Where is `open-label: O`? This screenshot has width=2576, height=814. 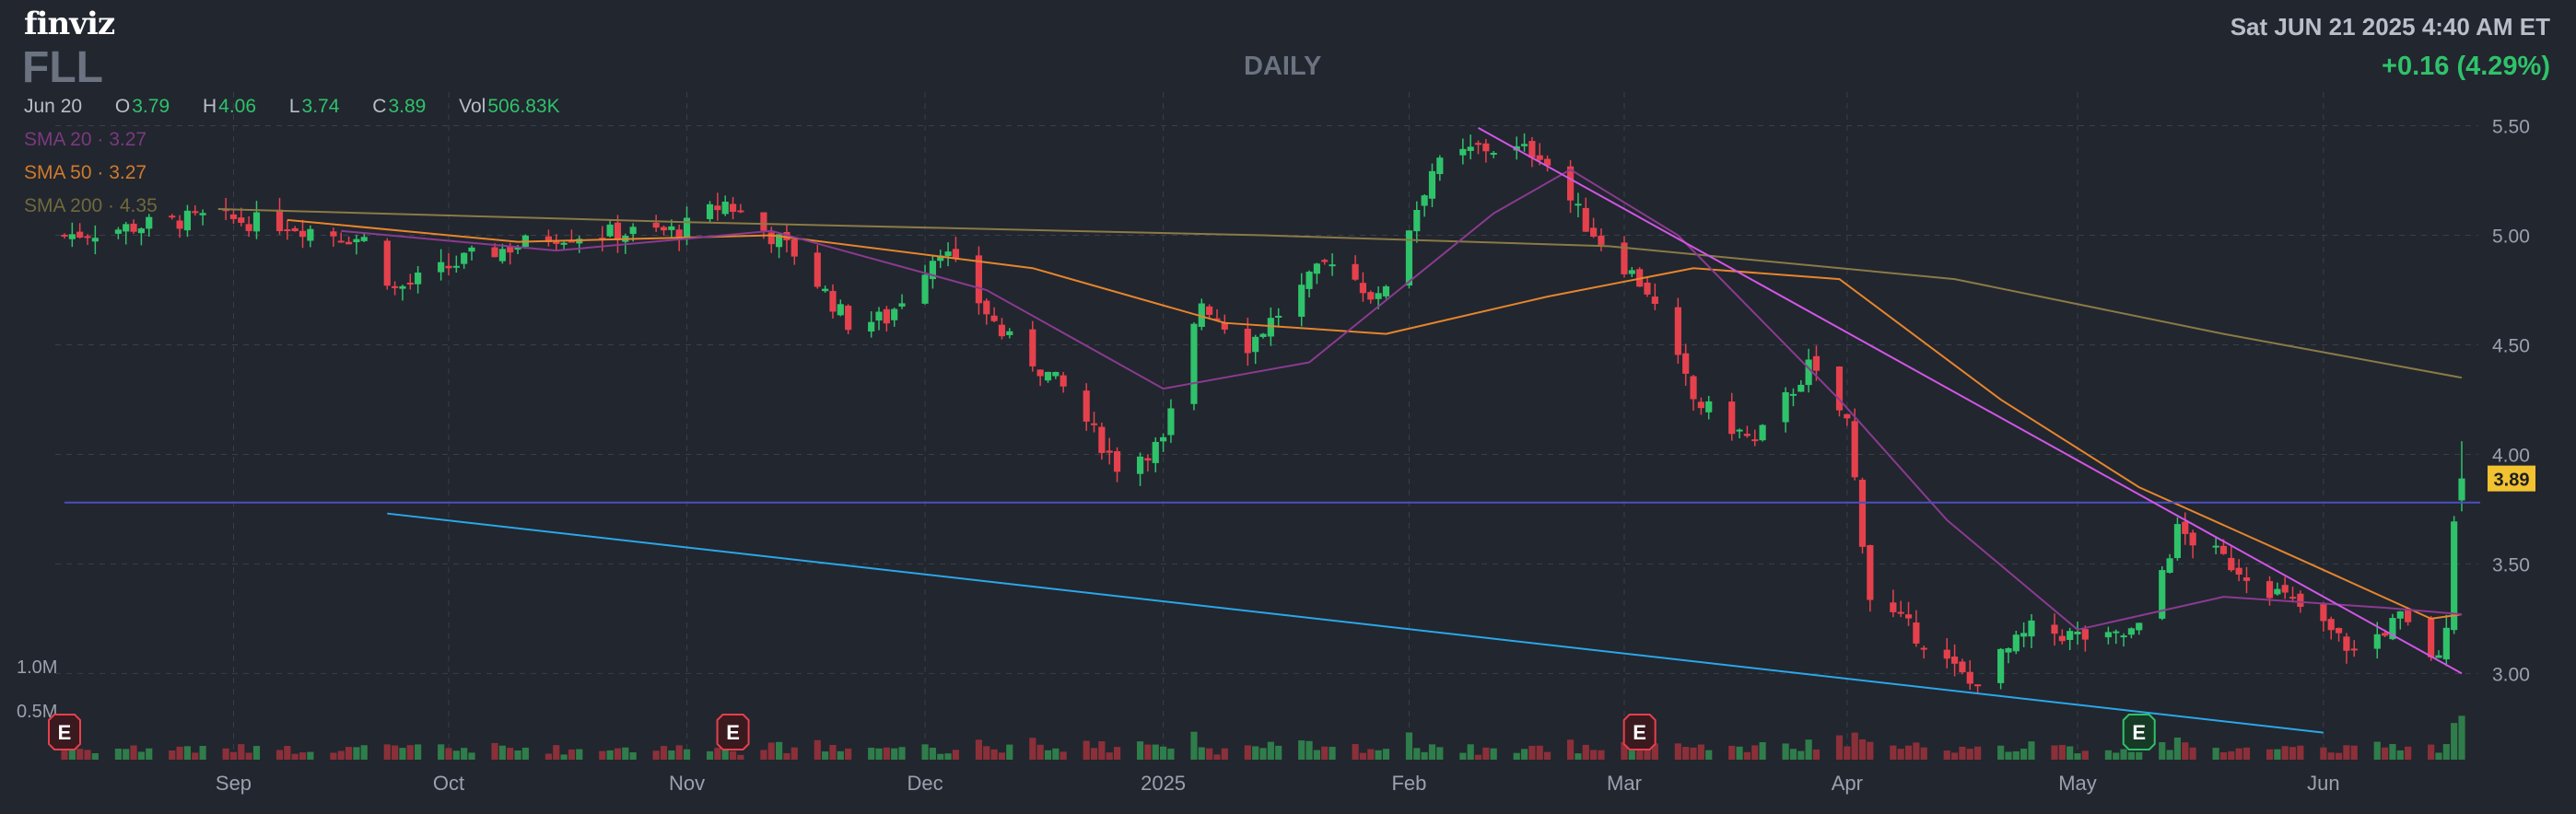
open-label: O is located at coordinates (122, 106).